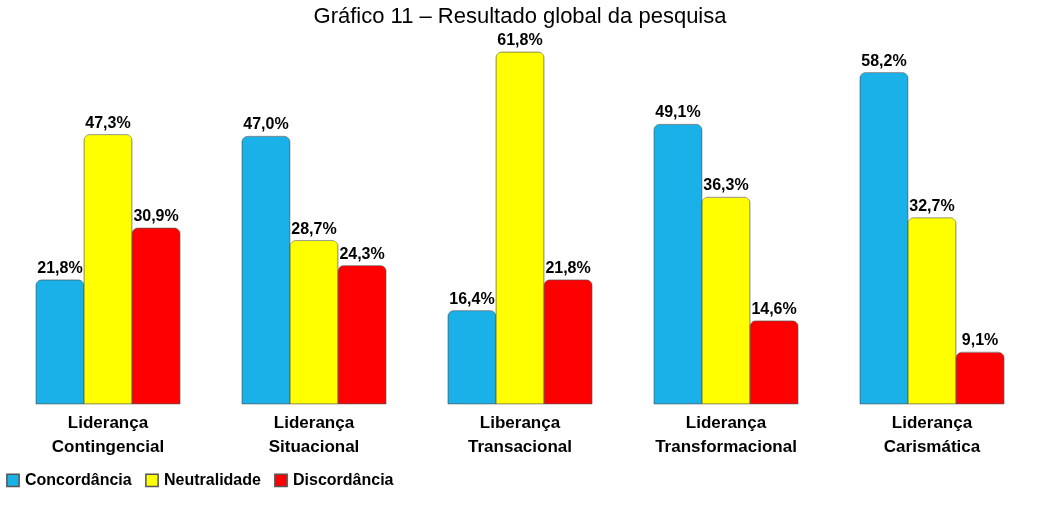 This screenshot has height=507, width=1059. What do you see at coordinates (314, 434) in the screenshot?
I see `x-tick-label: Liderança Situacional` at bounding box center [314, 434].